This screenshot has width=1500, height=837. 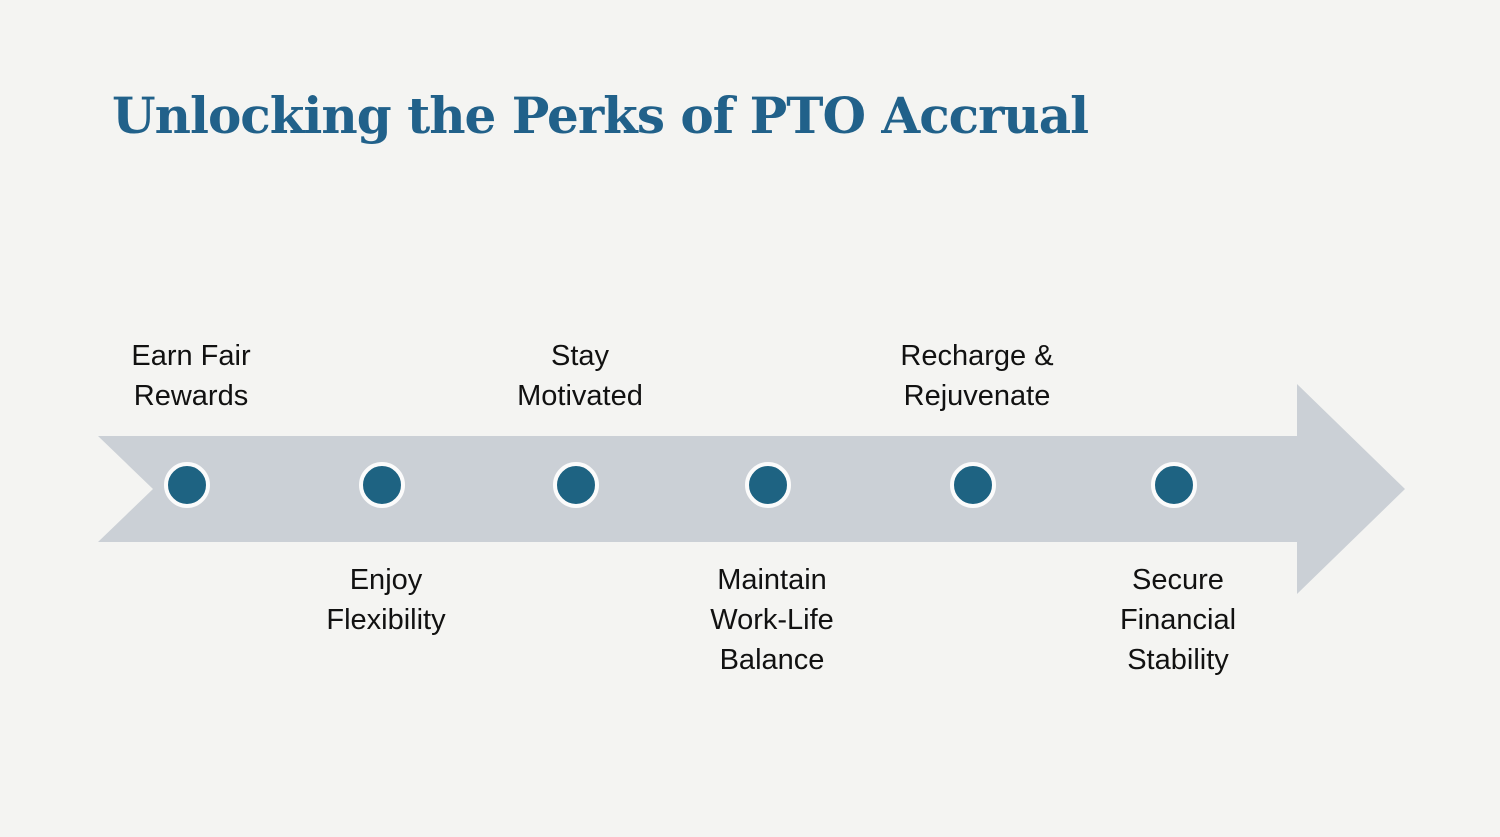 I want to click on step-label-maintain-work-life-balance: Maintain Work-Life Balance, so click(x=772, y=620).